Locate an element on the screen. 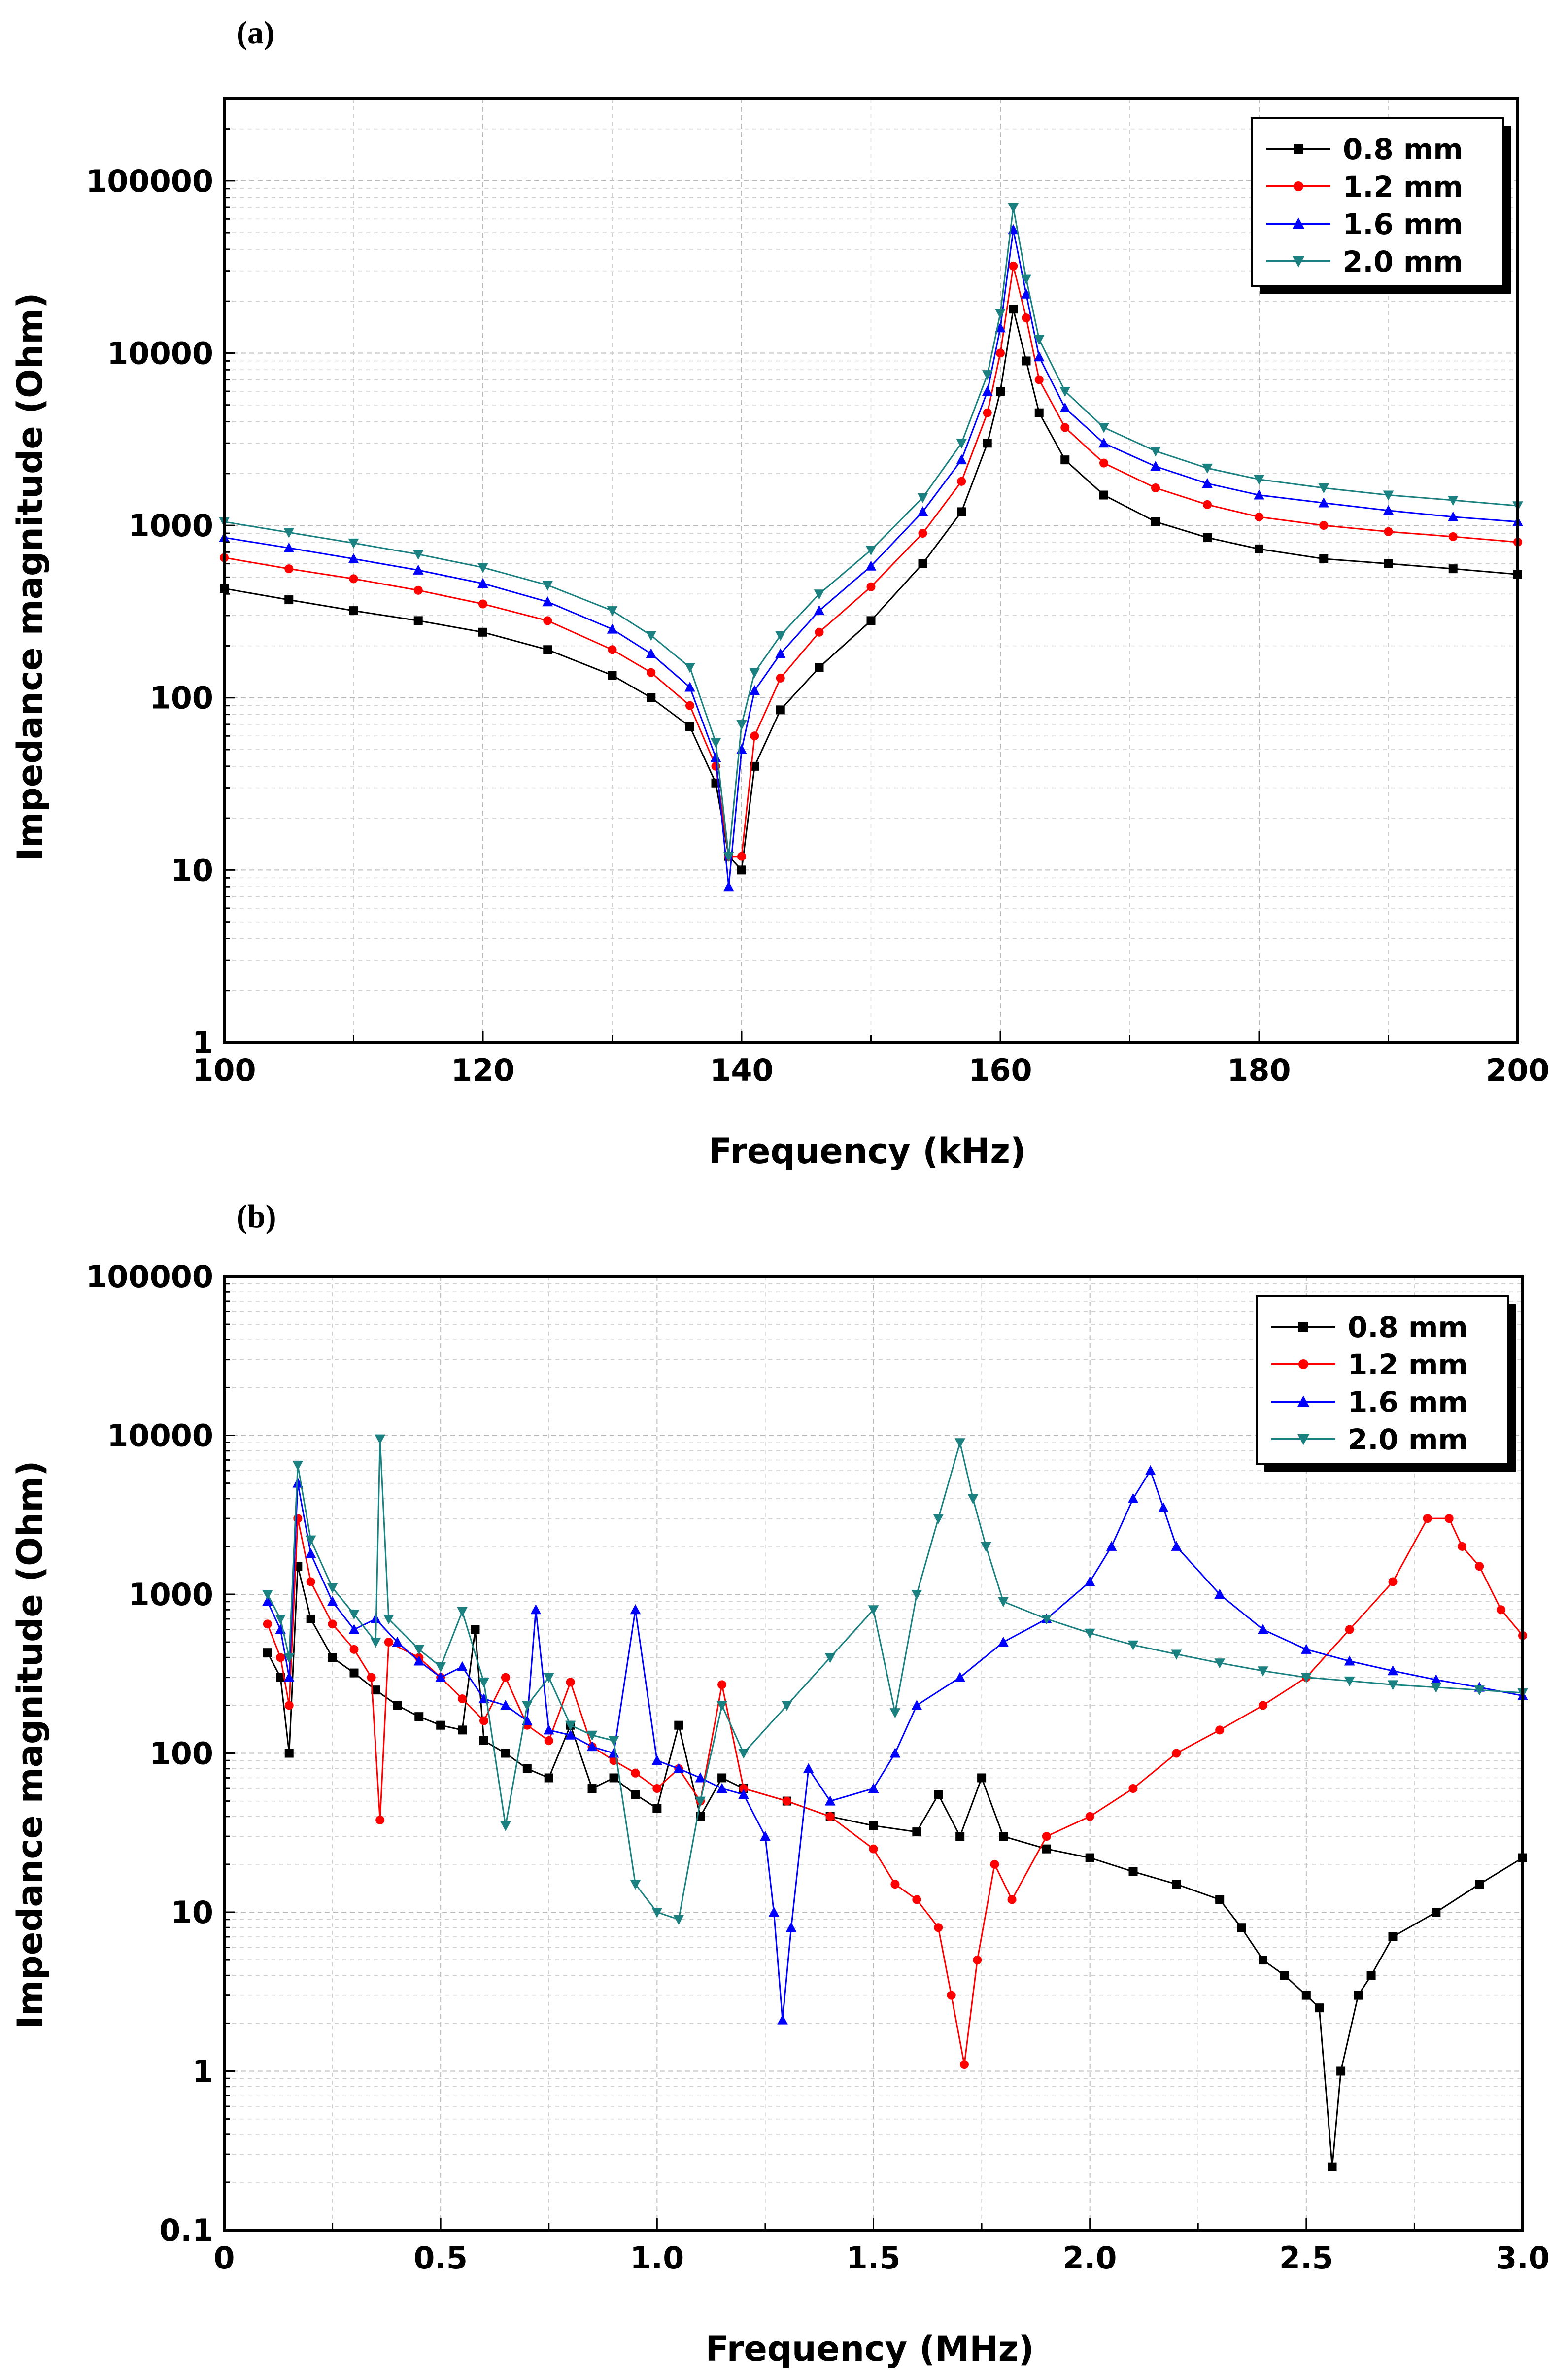 This screenshot has height=2371, width=1568. legend-a: 0.8 mm 1.2 mm1.6 mm 2.0 mm is located at coordinates (1381, 205).